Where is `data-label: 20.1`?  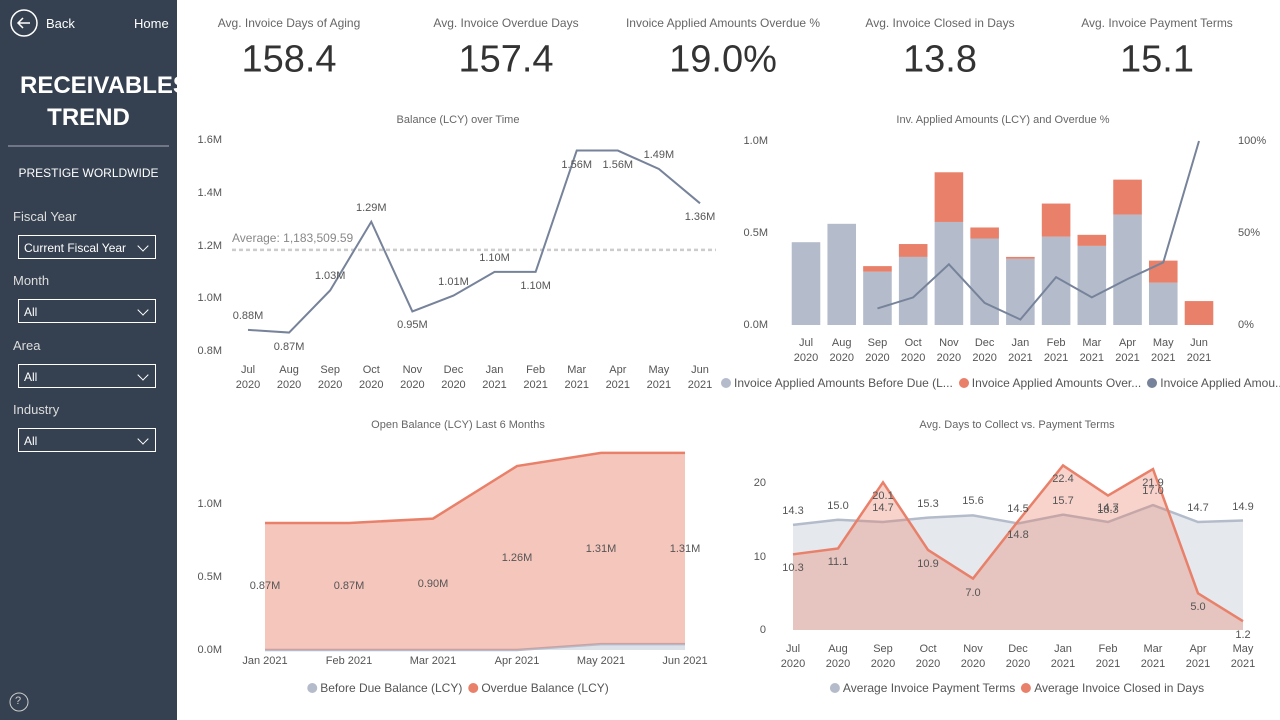 data-label: 20.1 is located at coordinates (883, 496).